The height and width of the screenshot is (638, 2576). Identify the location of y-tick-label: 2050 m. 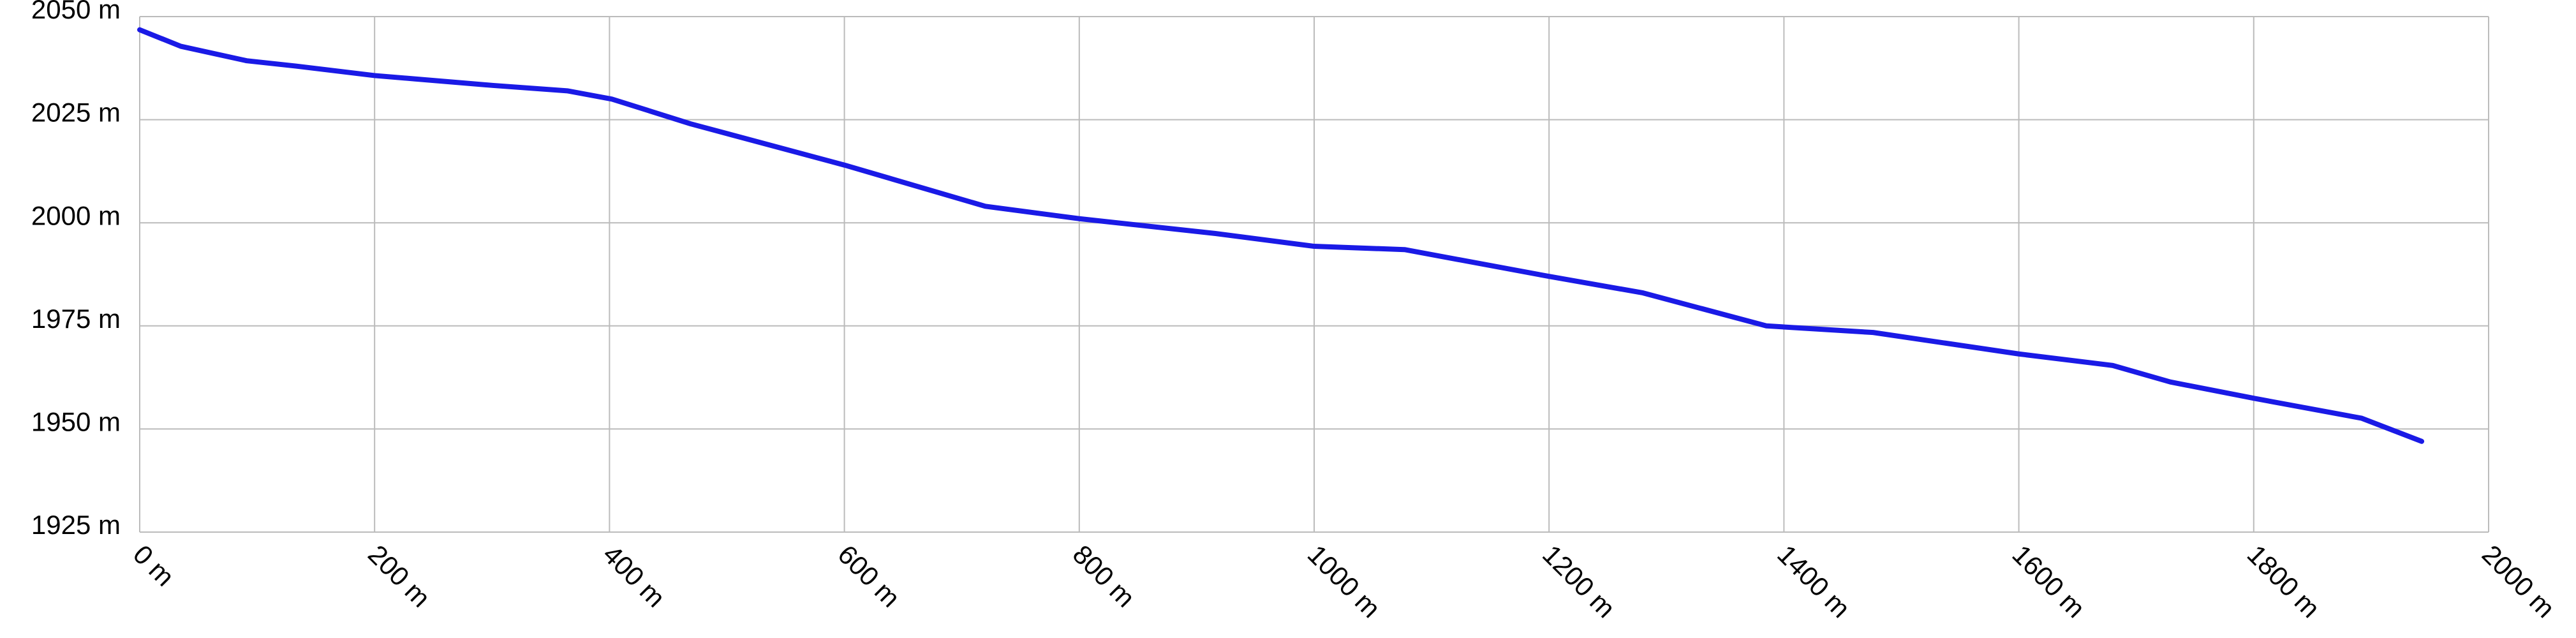
(76, 12).